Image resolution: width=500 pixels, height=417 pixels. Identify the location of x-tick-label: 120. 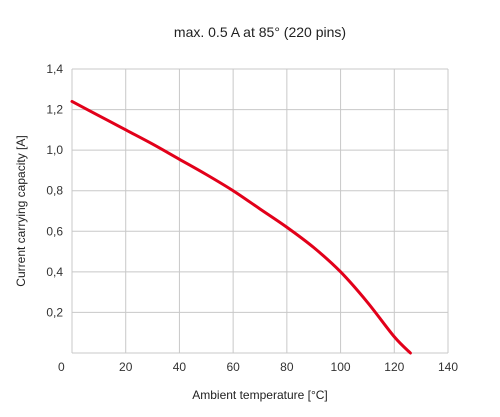
(394, 367).